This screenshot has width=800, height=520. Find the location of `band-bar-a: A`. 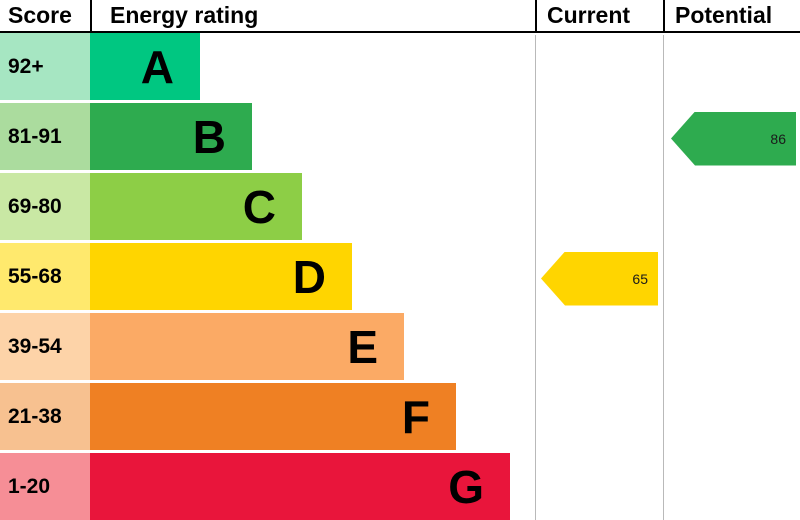

band-bar-a: A is located at coordinates (145, 66).